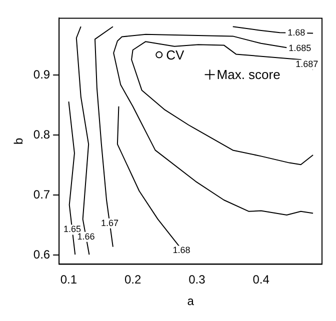 Image resolution: width=336 pixels, height=321 pixels. I want to click on y-axis-title: b, so click(19, 141).